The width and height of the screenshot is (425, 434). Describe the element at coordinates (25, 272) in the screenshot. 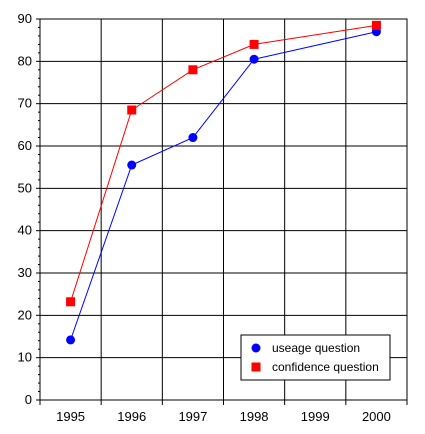

I see `y-tick-label: 30` at that location.